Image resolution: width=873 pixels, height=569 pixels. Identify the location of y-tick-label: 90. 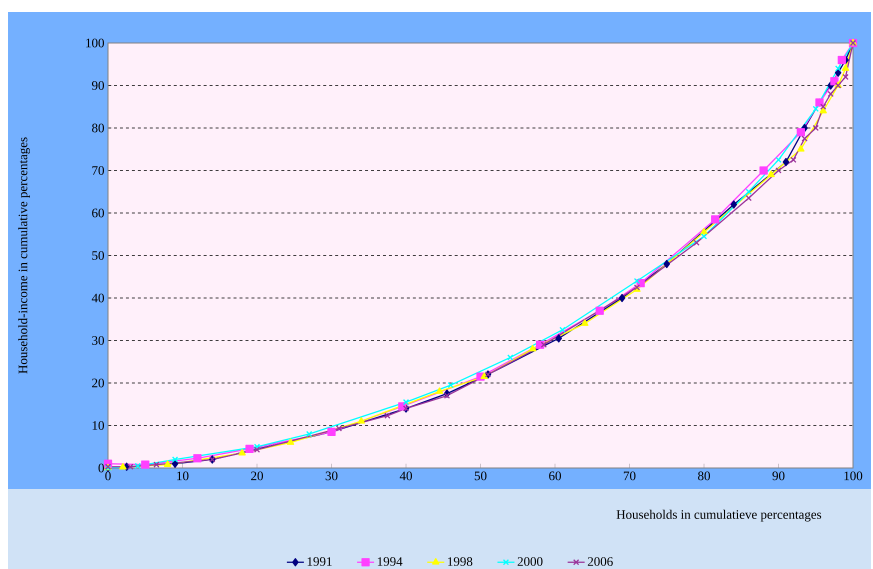
(98, 85).